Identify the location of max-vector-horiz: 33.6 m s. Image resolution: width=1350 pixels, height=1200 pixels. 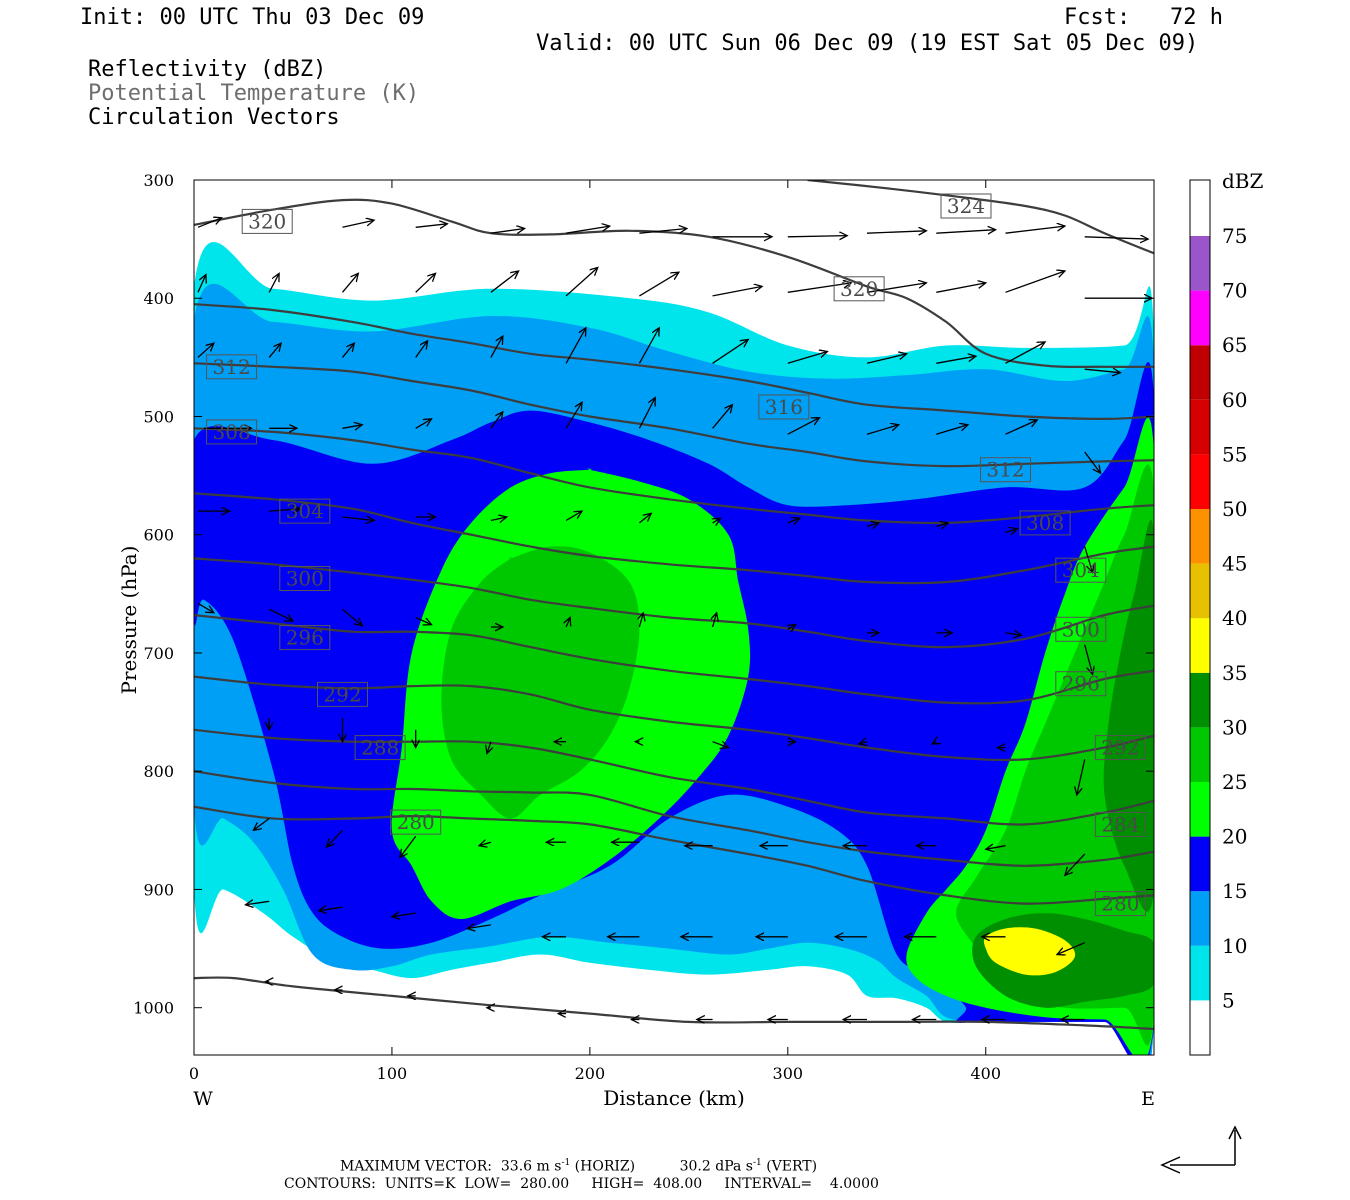
(531, 1166).